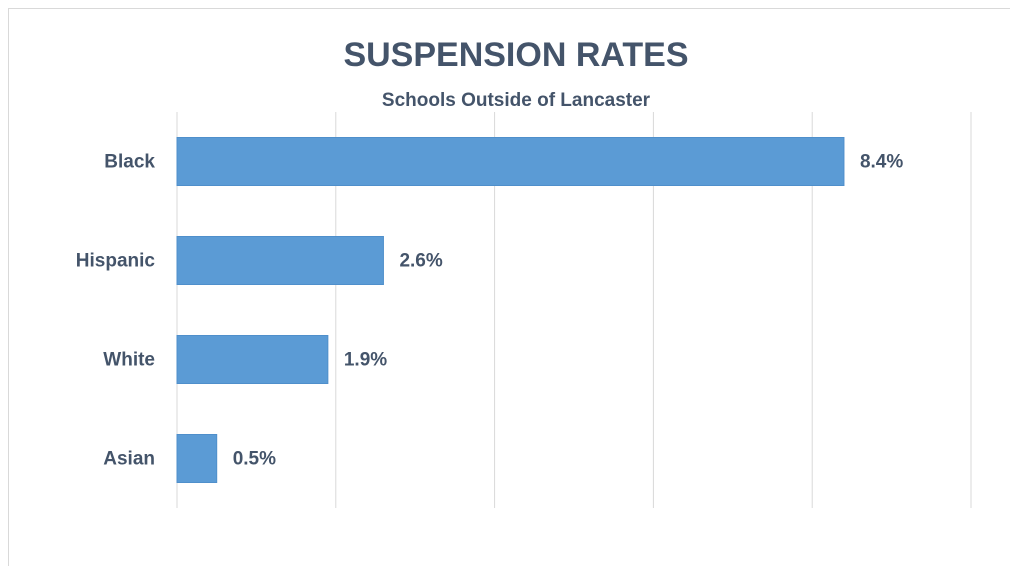 Image resolution: width=1010 pixels, height=571 pixels. What do you see at coordinates (129, 162) in the screenshot?
I see `y-tick-label: Black` at bounding box center [129, 162].